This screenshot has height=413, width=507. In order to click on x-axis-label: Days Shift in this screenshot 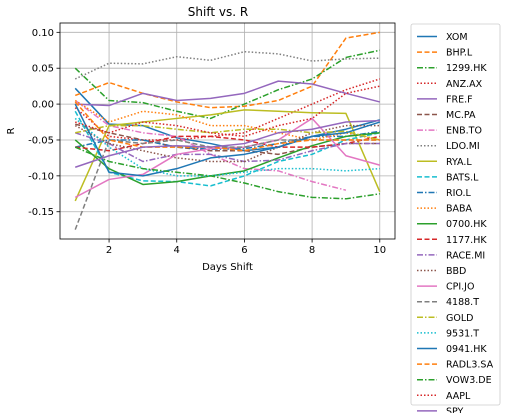, I will do `click(227, 267)`.